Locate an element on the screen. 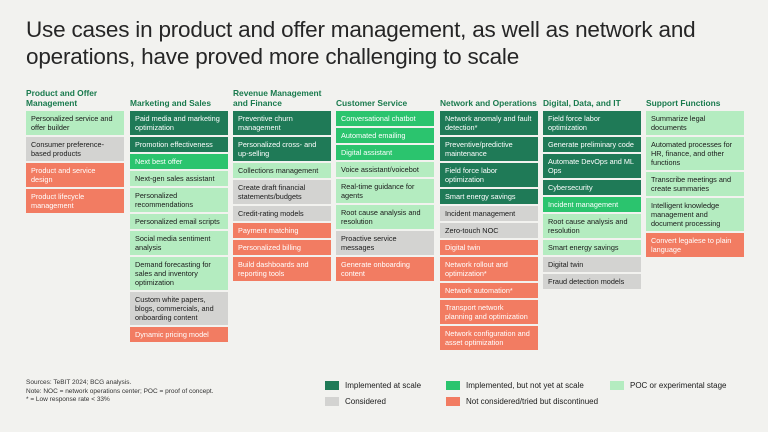 The height and width of the screenshot is (432, 768). legend-label: POC or experimental stage is located at coordinates (678, 385).